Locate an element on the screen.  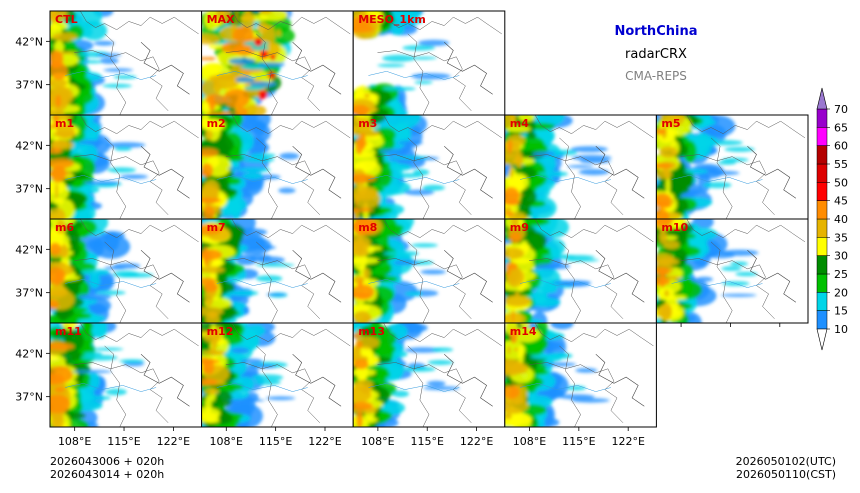
panel-m7: m7 is located at coordinates (277, 271).